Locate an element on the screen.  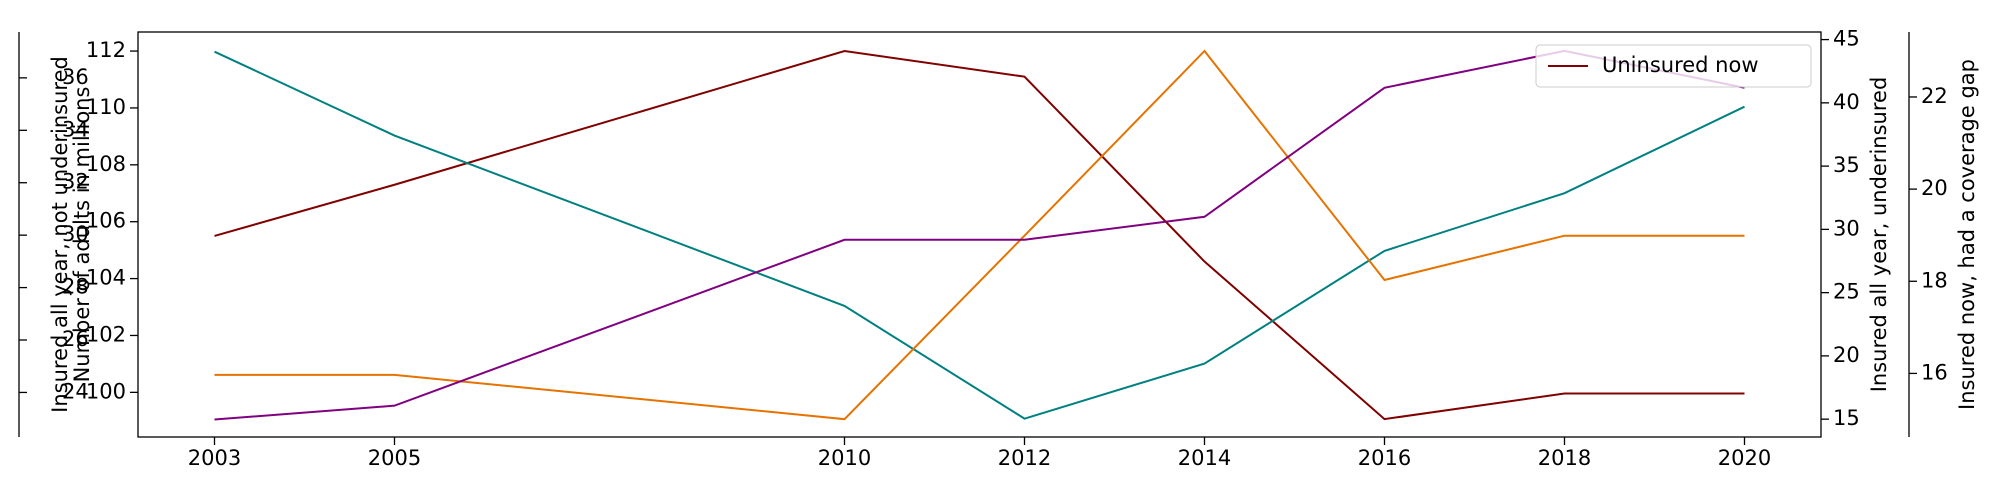
y-tick-label: 15 is located at coordinates (1846, 418).